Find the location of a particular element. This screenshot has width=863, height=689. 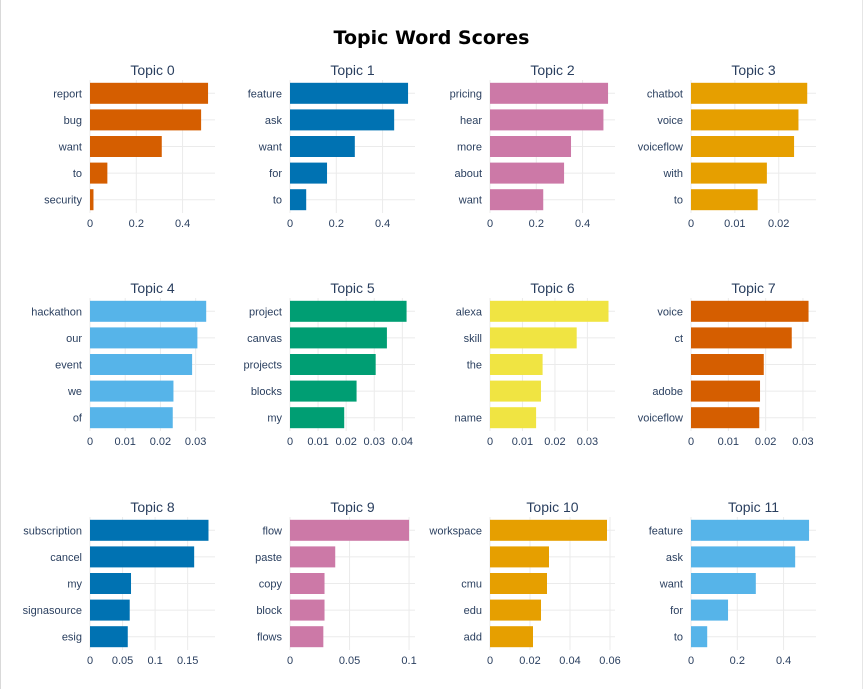

x-tick-label: 0.15 is located at coordinates (187, 661).